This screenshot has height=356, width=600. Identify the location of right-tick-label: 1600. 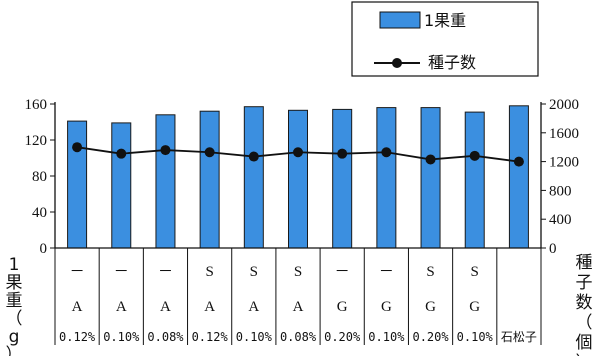
(564, 134).